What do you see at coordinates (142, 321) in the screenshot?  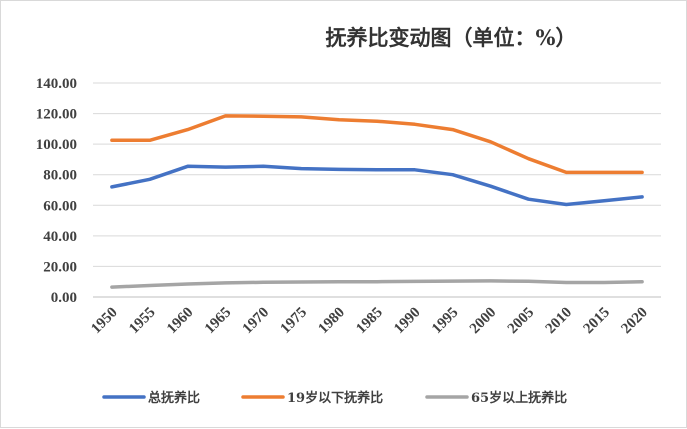 I see `x-tick-label: 1955` at bounding box center [142, 321].